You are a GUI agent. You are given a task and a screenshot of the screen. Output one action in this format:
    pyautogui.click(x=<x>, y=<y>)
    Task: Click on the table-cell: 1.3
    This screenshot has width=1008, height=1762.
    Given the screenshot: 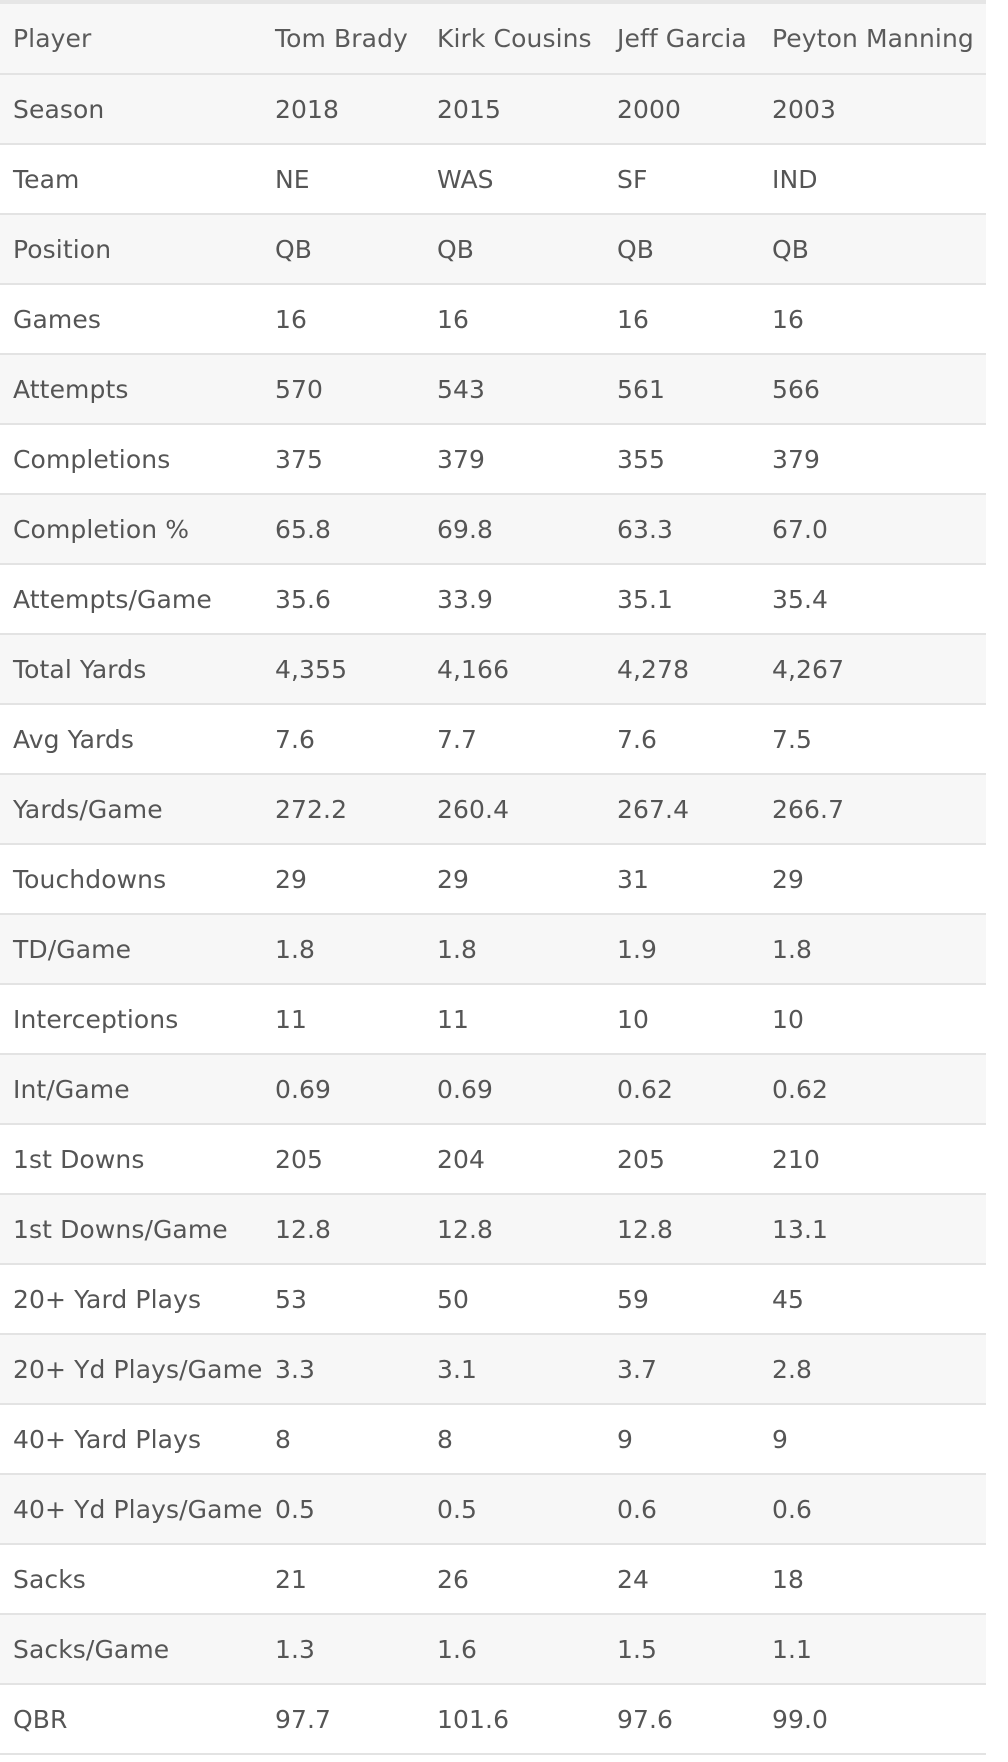 What is the action you would take?
    pyautogui.click(x=343, y=1649)
    